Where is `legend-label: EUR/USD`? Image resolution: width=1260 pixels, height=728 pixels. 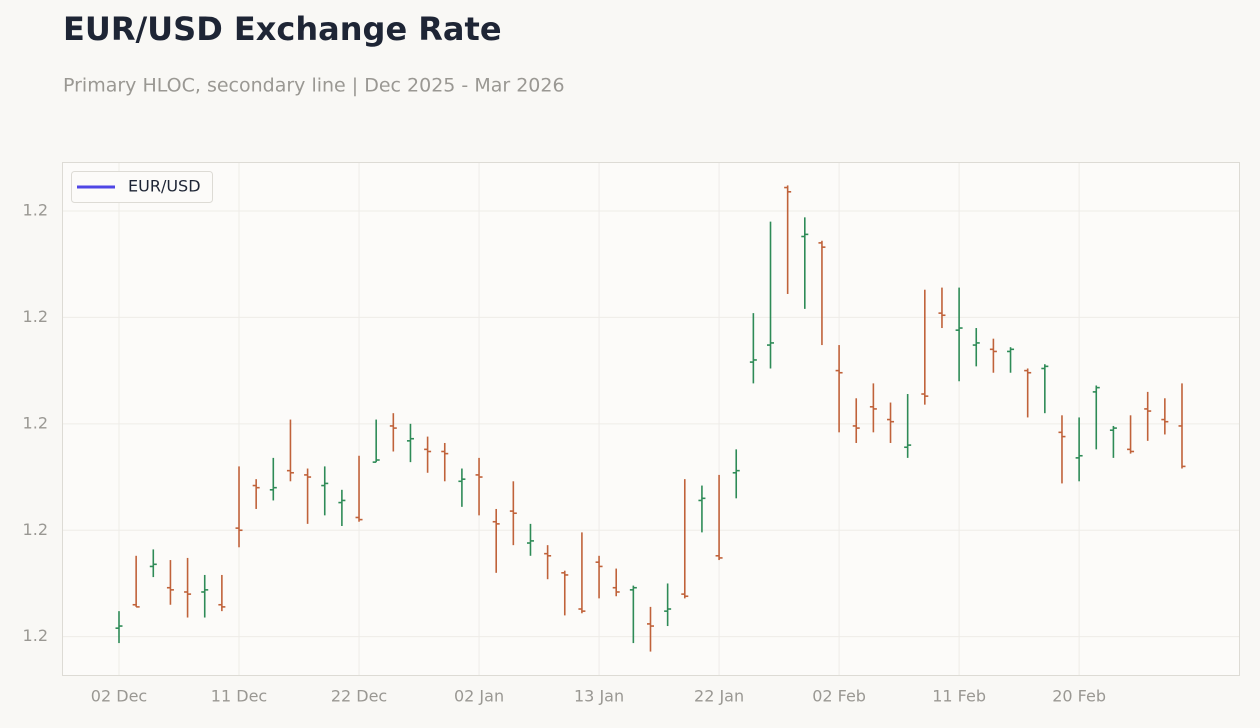
legend-label: EUR/USD is located at coordinates (164, 186).